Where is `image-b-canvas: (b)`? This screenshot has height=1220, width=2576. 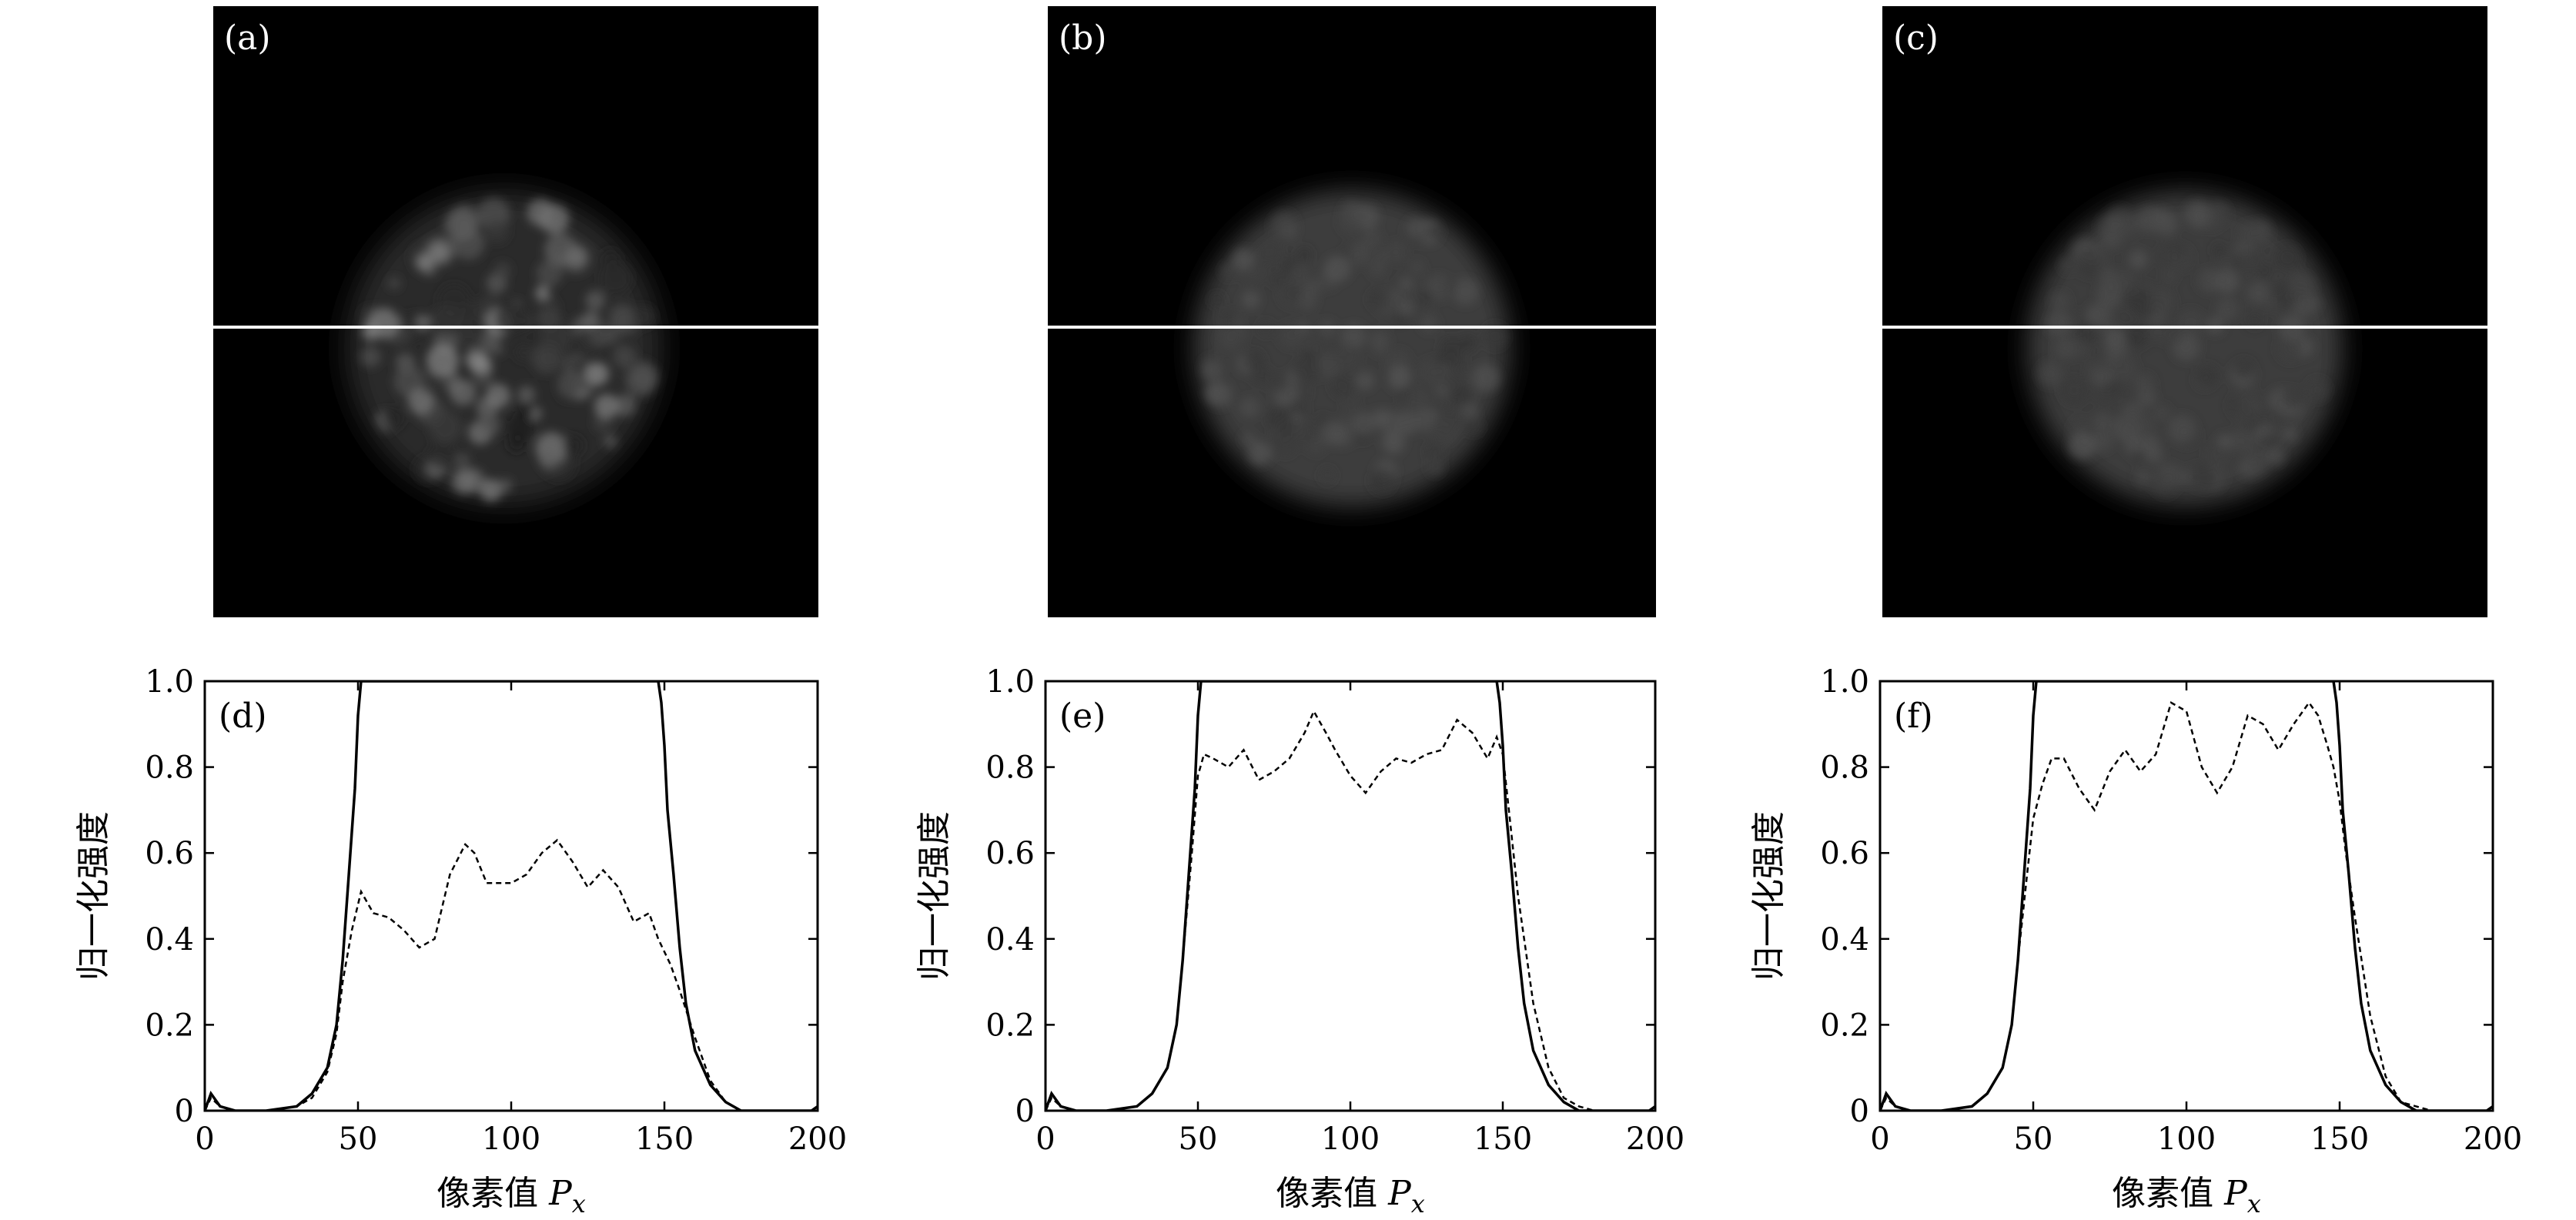
image-b-canvas: (b) is located at coordinates (1352, 311).